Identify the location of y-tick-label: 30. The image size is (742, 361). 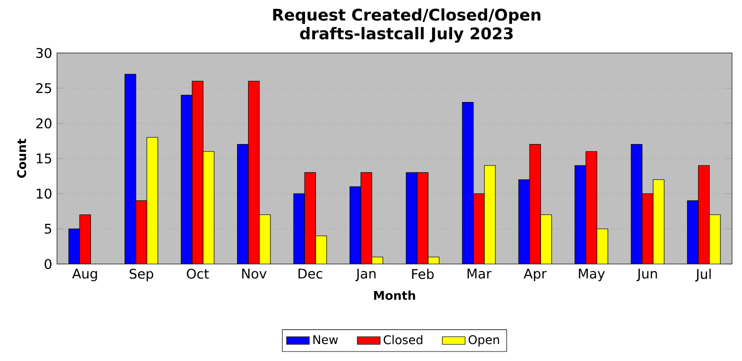
(44, 53).